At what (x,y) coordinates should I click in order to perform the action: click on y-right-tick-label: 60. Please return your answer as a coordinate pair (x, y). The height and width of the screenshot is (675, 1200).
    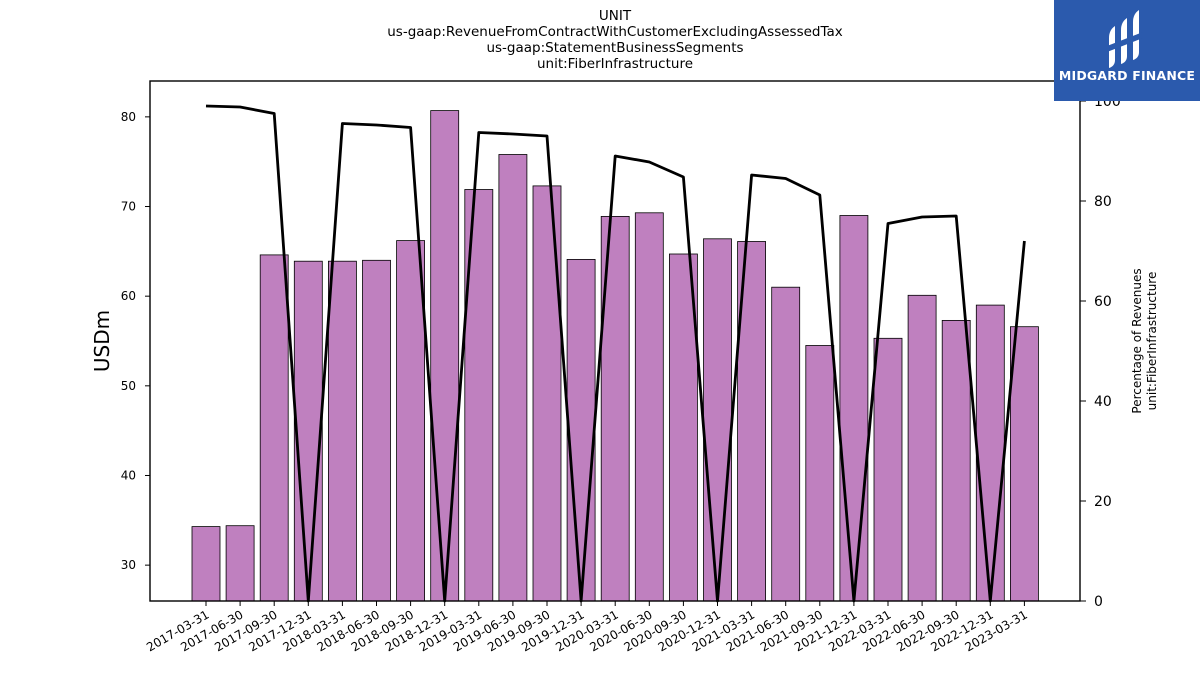
    Looking at the image, I should click on (1103, 302).